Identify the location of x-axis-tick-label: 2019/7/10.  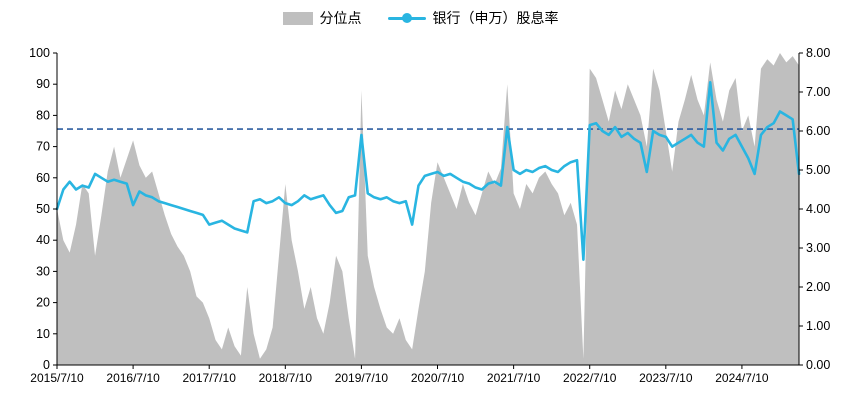
(362, 378).